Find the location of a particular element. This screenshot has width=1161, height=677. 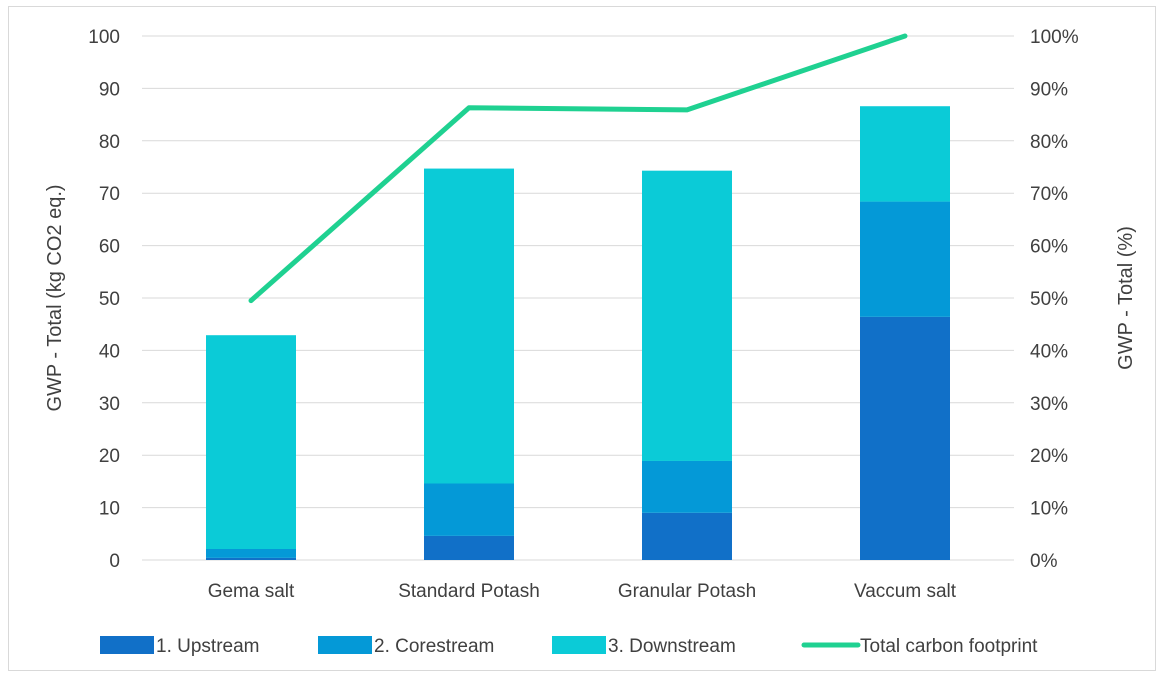

x-tick-label: Standard Potash is located at coordinates (469, 591).